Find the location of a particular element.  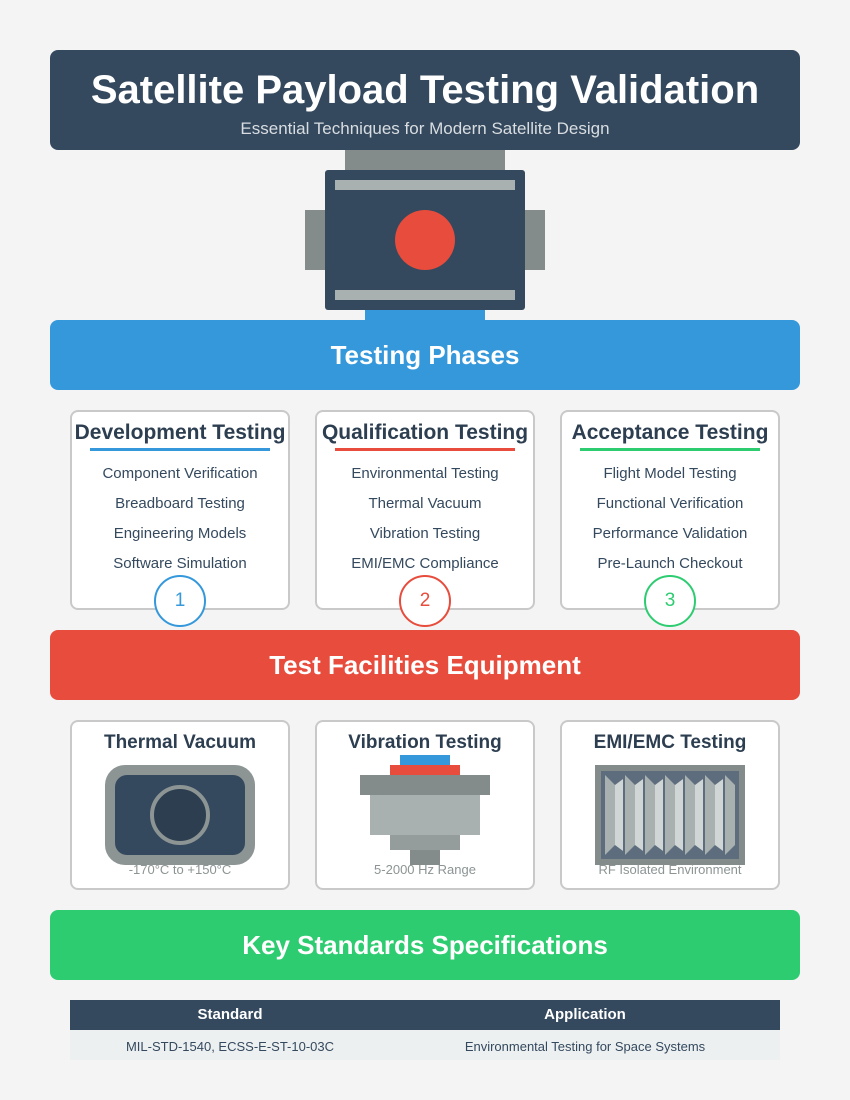

page-title: Satellite Payload Testing Validation is located at coordinates (425, 90).